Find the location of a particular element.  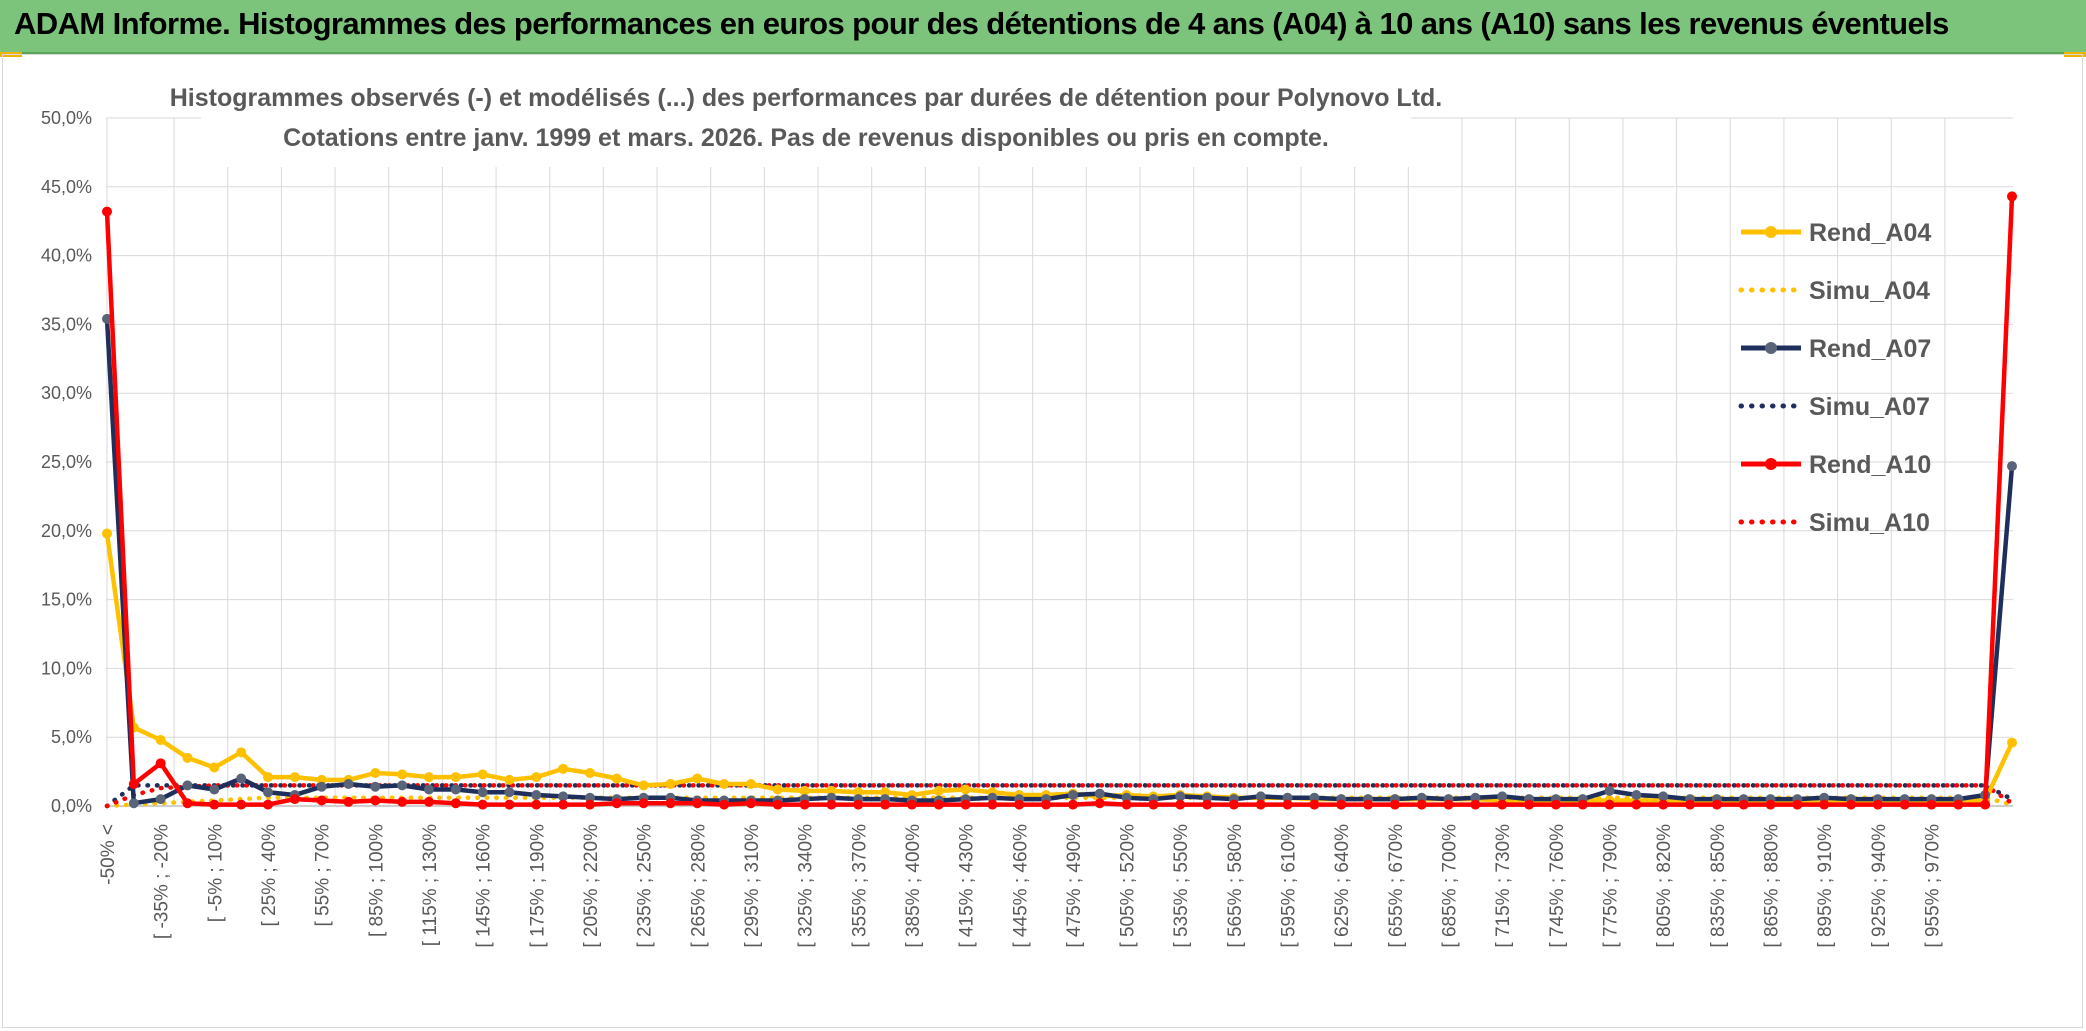

y-tick-label: 30,0% is located at coordinates (66, 393).